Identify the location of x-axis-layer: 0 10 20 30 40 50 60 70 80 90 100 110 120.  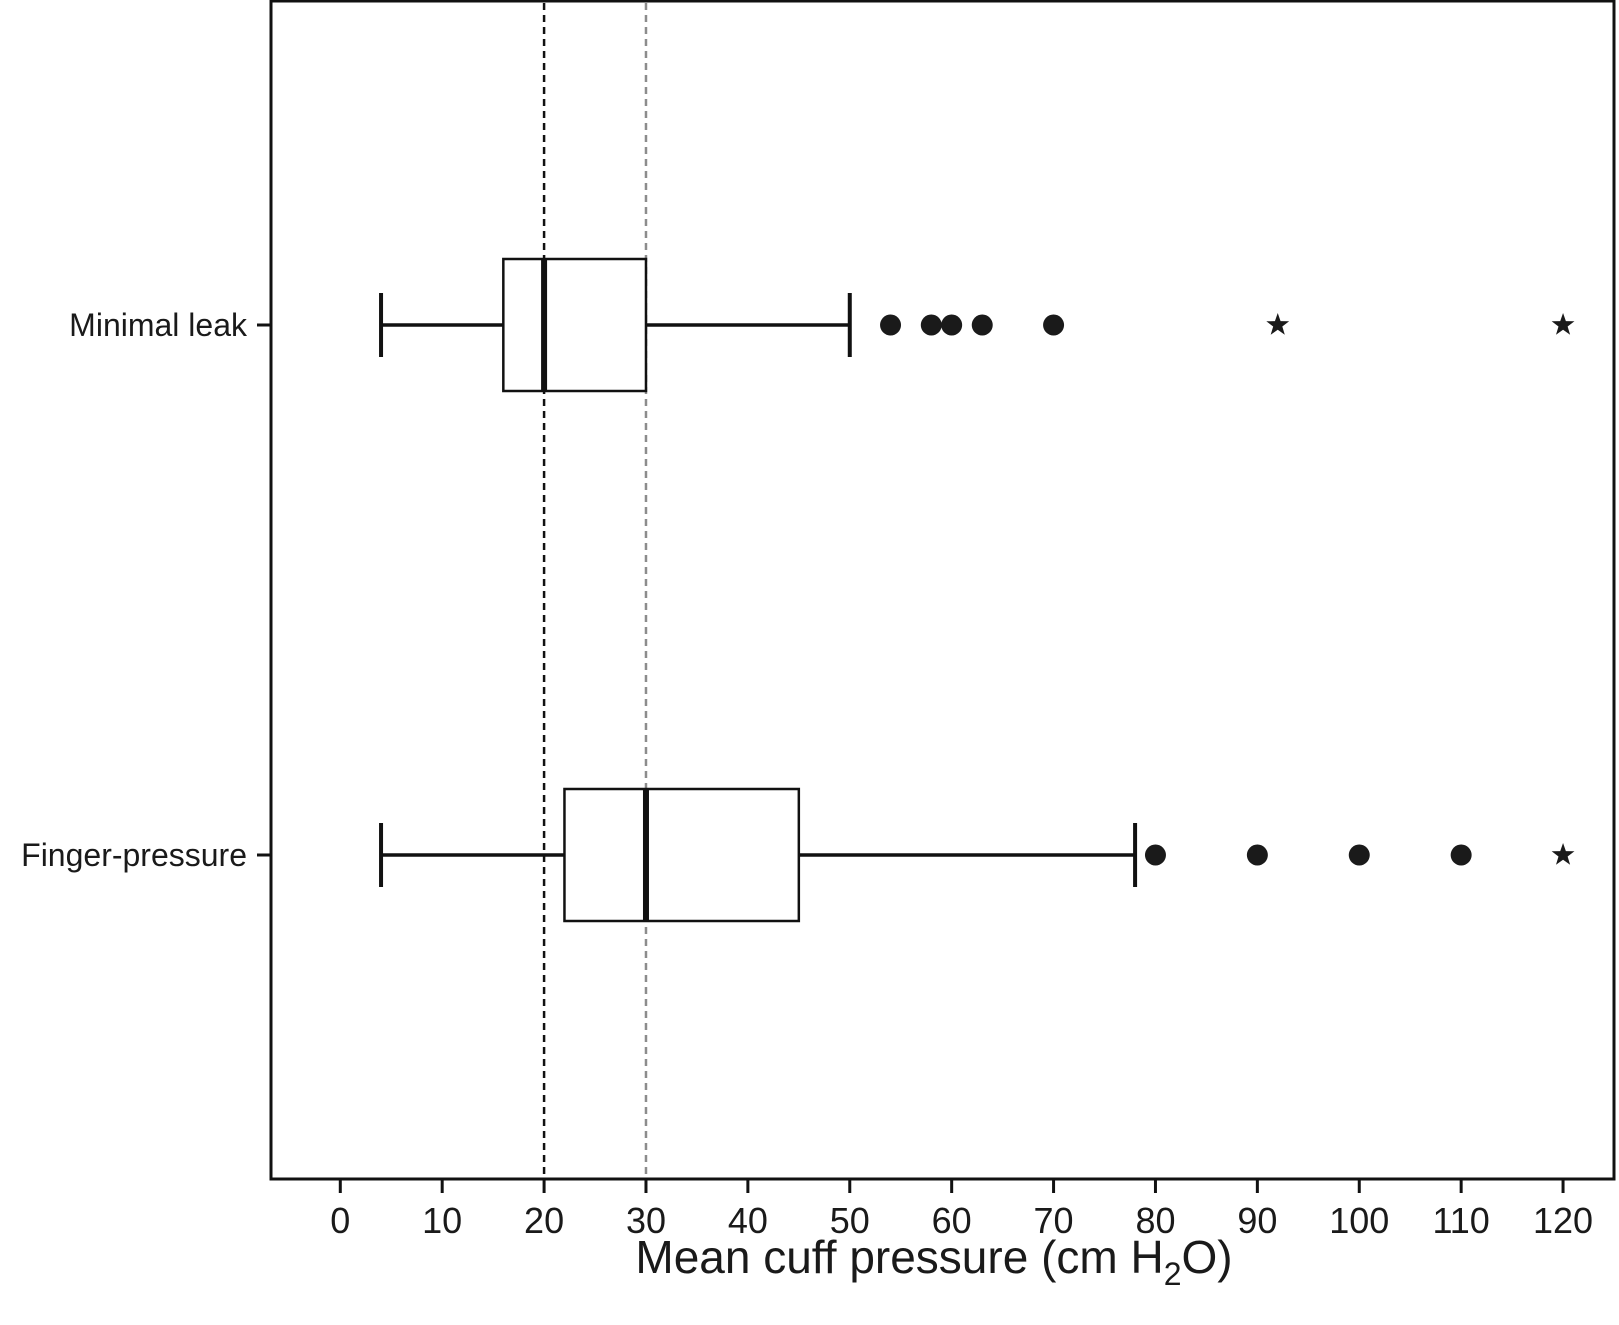
(961, 1210).